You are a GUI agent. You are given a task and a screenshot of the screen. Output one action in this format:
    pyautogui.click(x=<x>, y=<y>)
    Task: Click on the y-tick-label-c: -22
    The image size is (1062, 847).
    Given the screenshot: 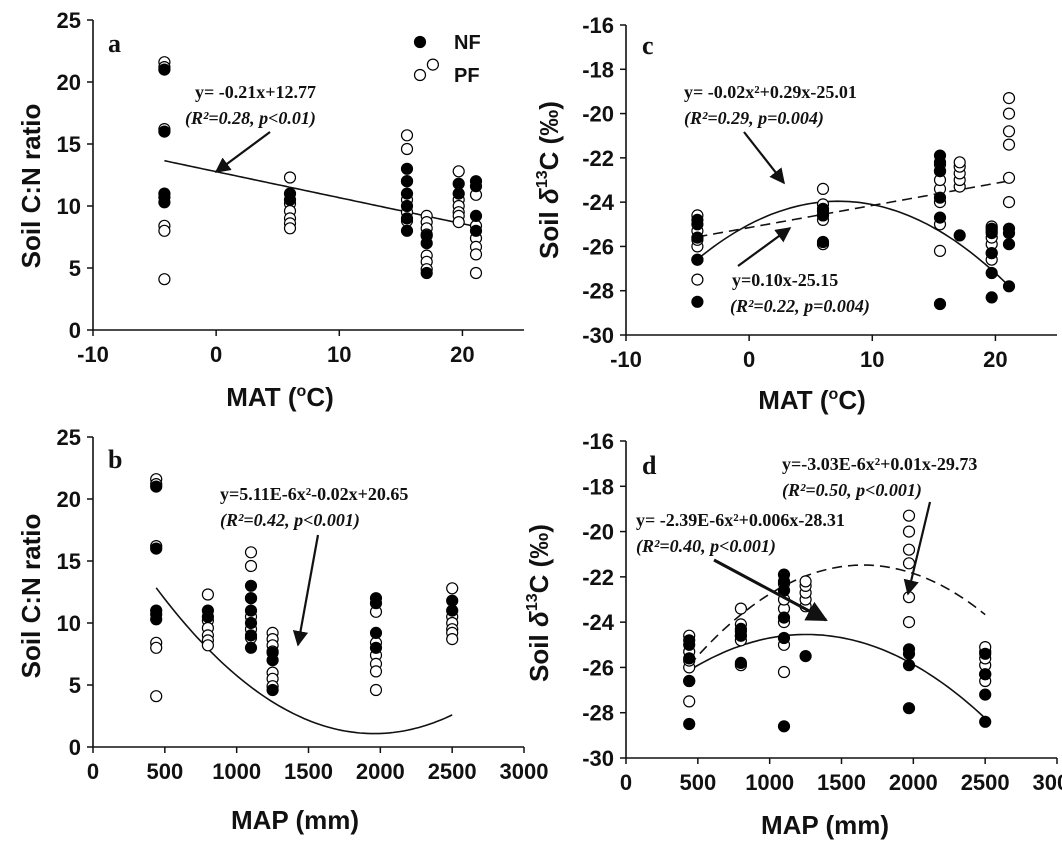 What is the action you would take?
    pyautogui.click(x=598, y=158)
    